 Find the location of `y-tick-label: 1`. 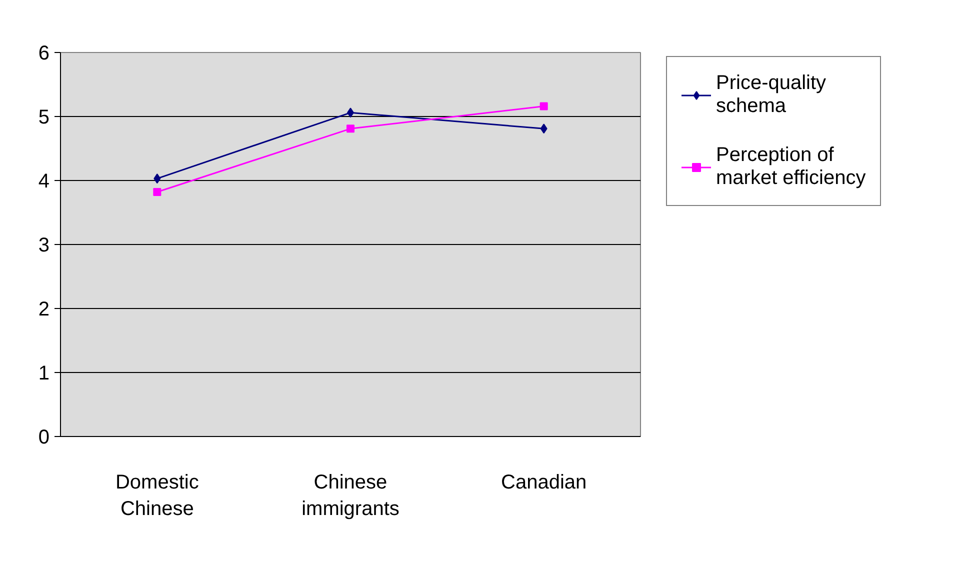

y-tick-label: 1 is located at coordinates (44, 373).